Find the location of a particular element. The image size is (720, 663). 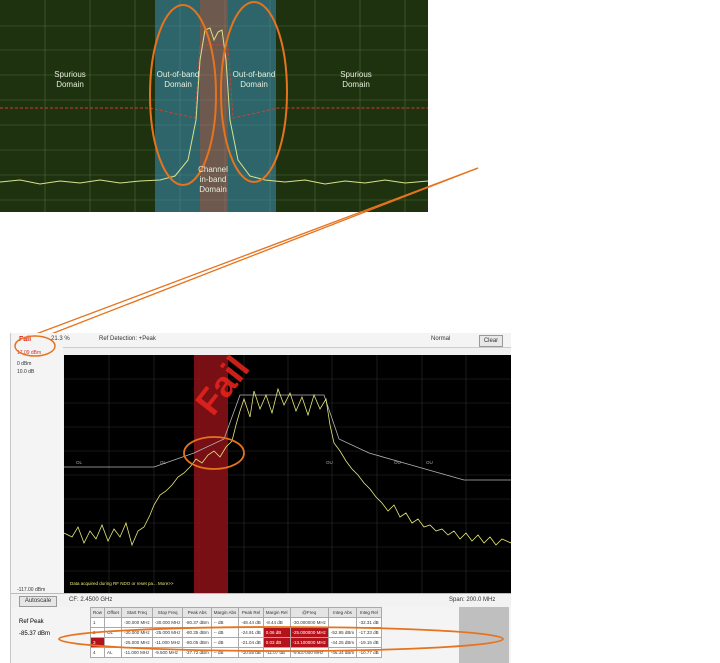

ref-level: 17.09 dBm is located at coordinates (29, 353).